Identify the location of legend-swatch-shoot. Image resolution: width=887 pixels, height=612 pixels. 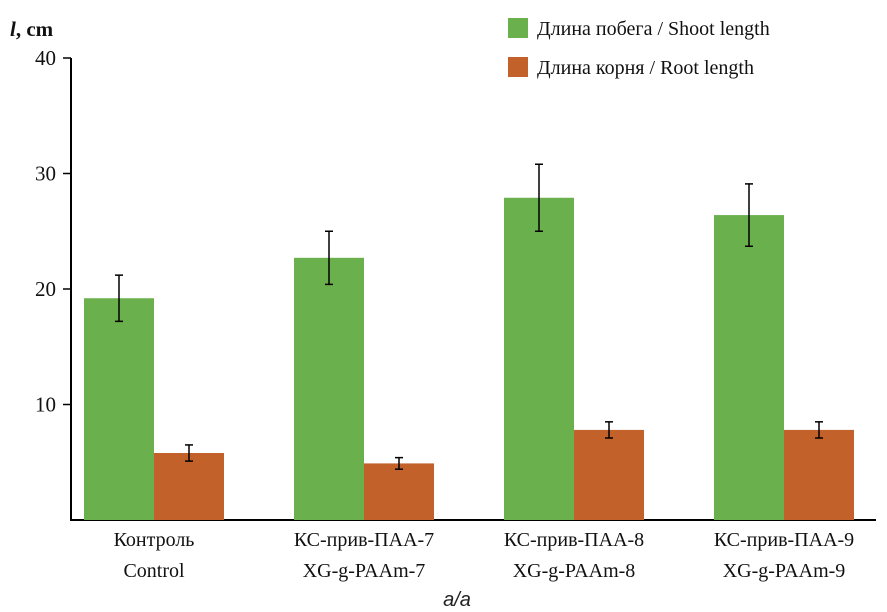
(518, 28).